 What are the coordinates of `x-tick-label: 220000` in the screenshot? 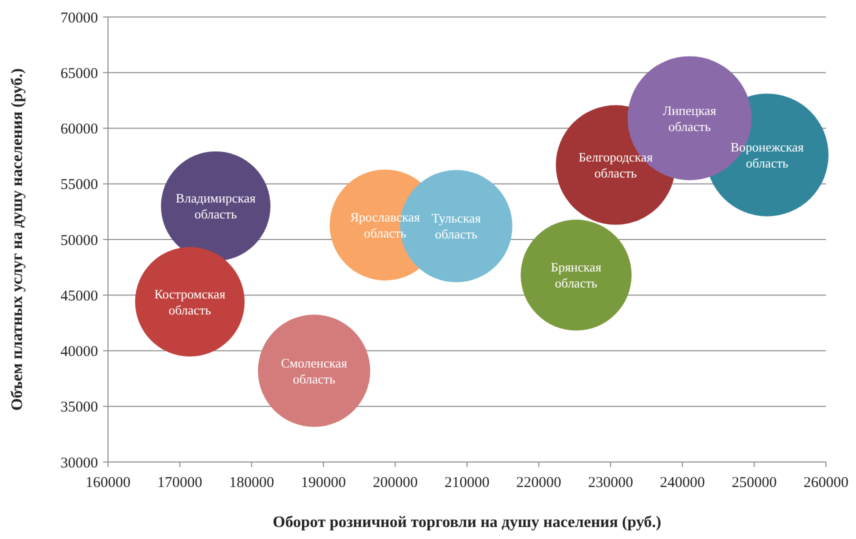 It's located at (539, 483).